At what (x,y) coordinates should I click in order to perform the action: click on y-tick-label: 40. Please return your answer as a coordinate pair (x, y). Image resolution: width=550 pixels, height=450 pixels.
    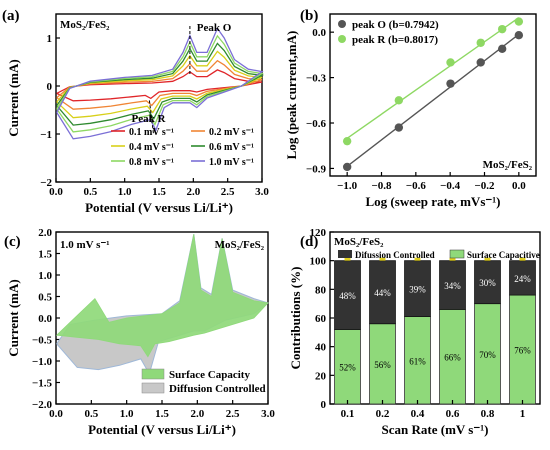
    Looking at the image, I should click on (321, 348).